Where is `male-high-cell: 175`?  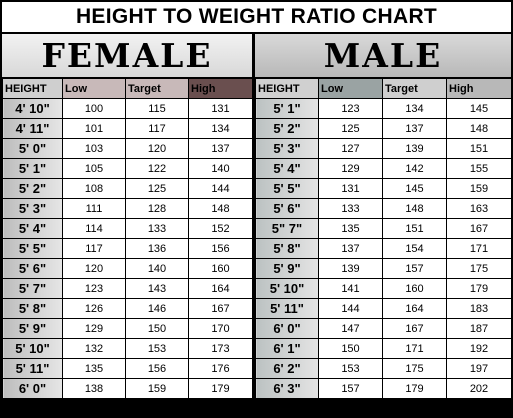 male-high-cell: 175 is located at coordinates (479, 268).